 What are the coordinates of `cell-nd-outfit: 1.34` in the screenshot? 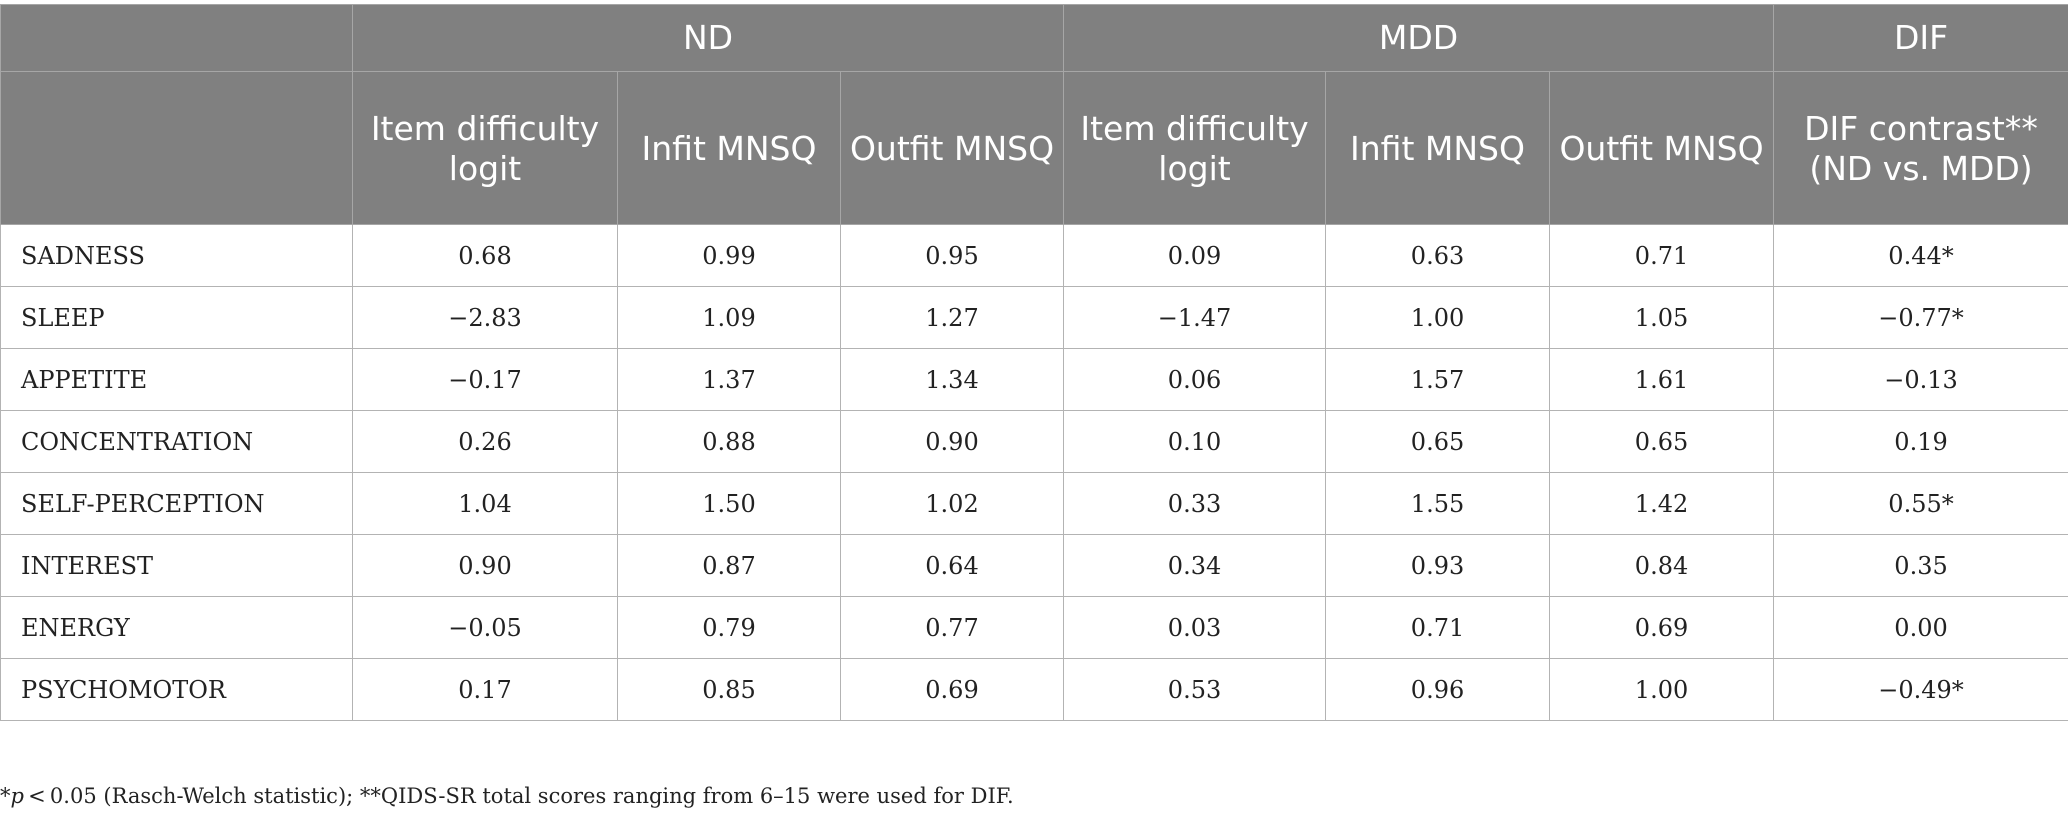 It's located at (952, 379).